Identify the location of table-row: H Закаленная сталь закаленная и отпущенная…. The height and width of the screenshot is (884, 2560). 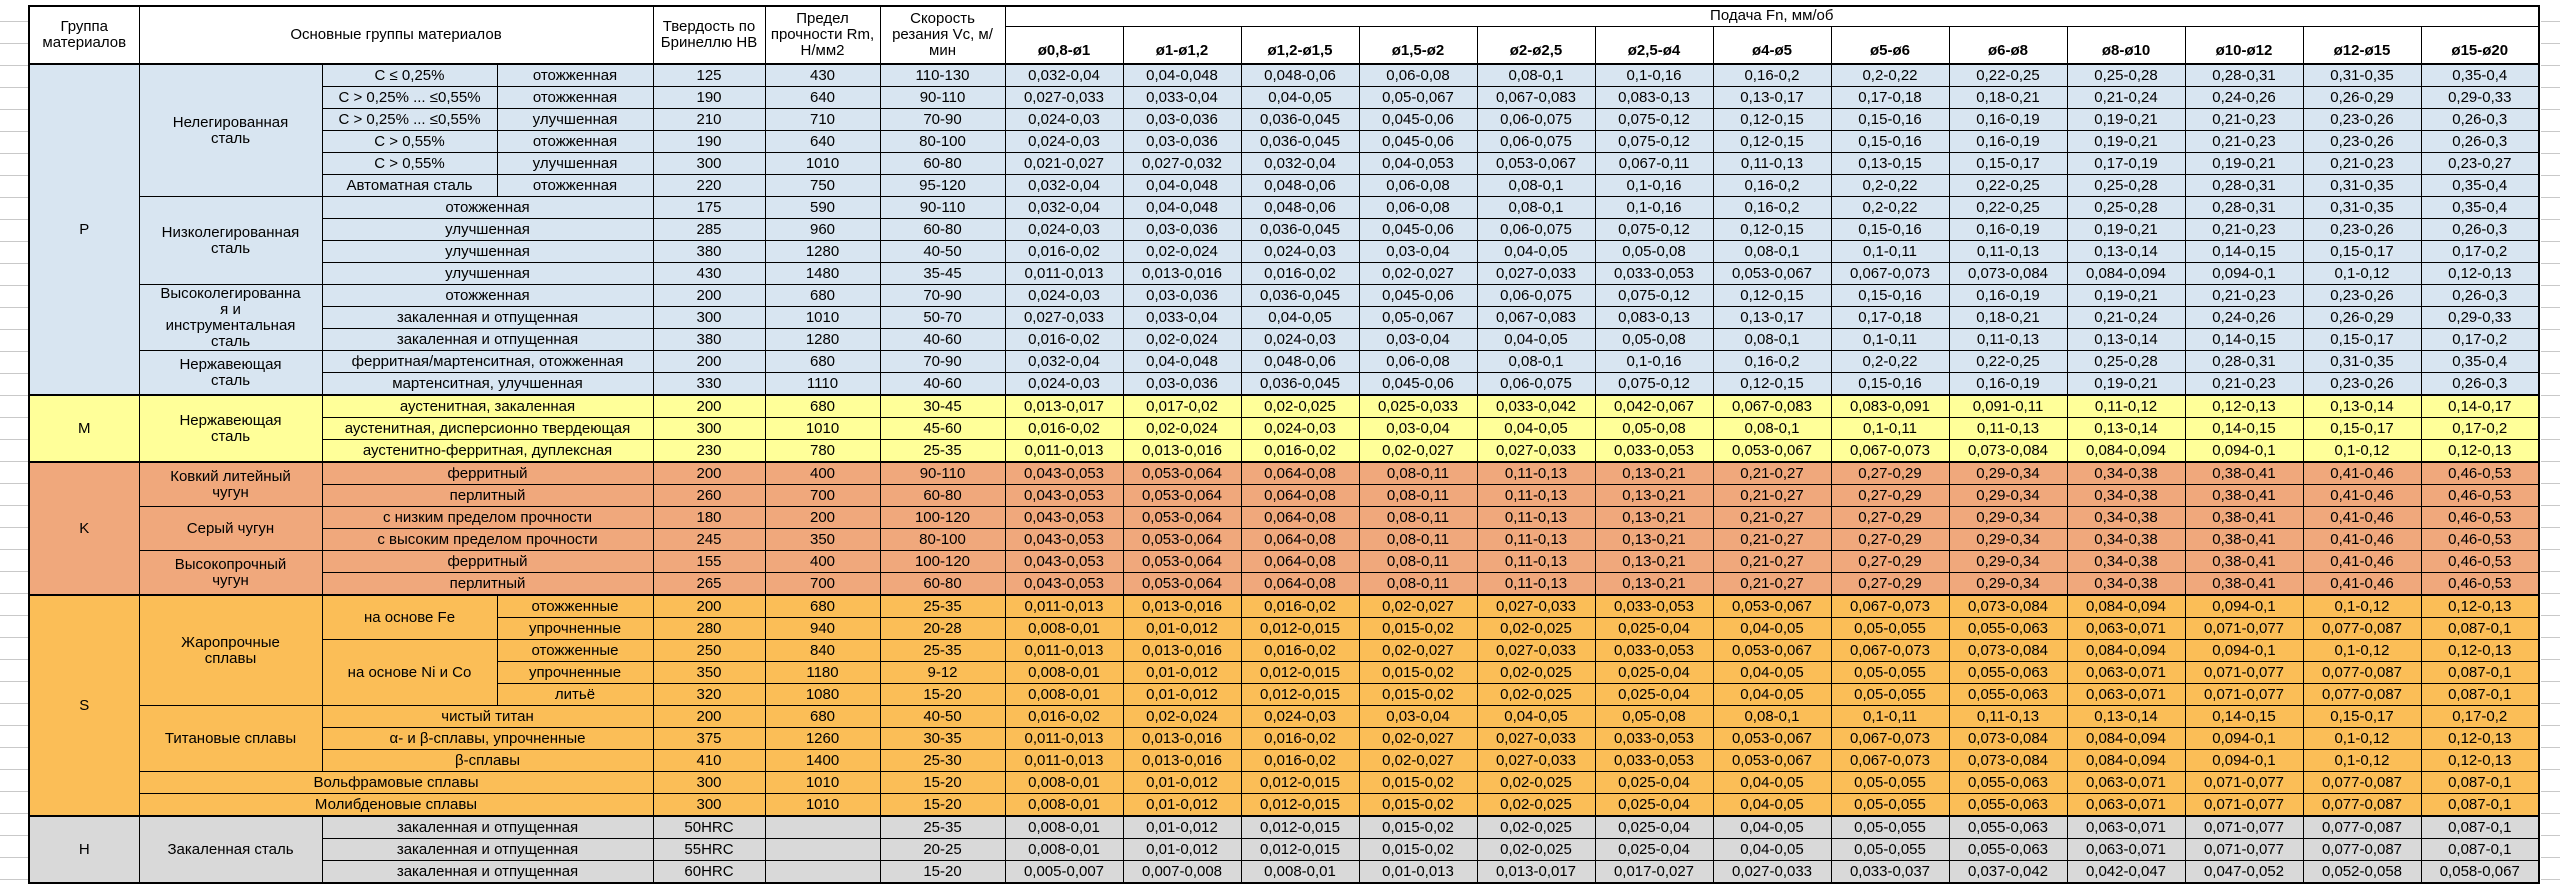
(1284, 849).